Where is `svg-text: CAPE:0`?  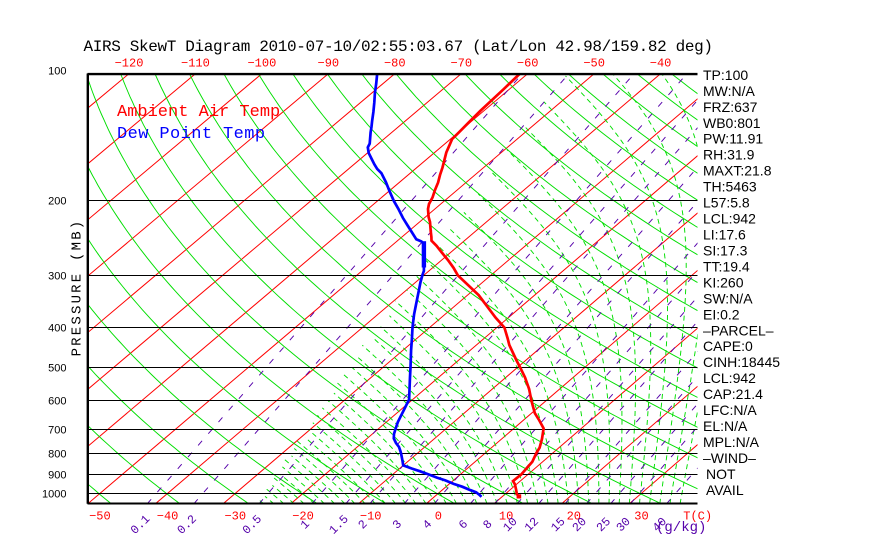
svg-text: CAPE:0 is located at coordinates (728, 346).